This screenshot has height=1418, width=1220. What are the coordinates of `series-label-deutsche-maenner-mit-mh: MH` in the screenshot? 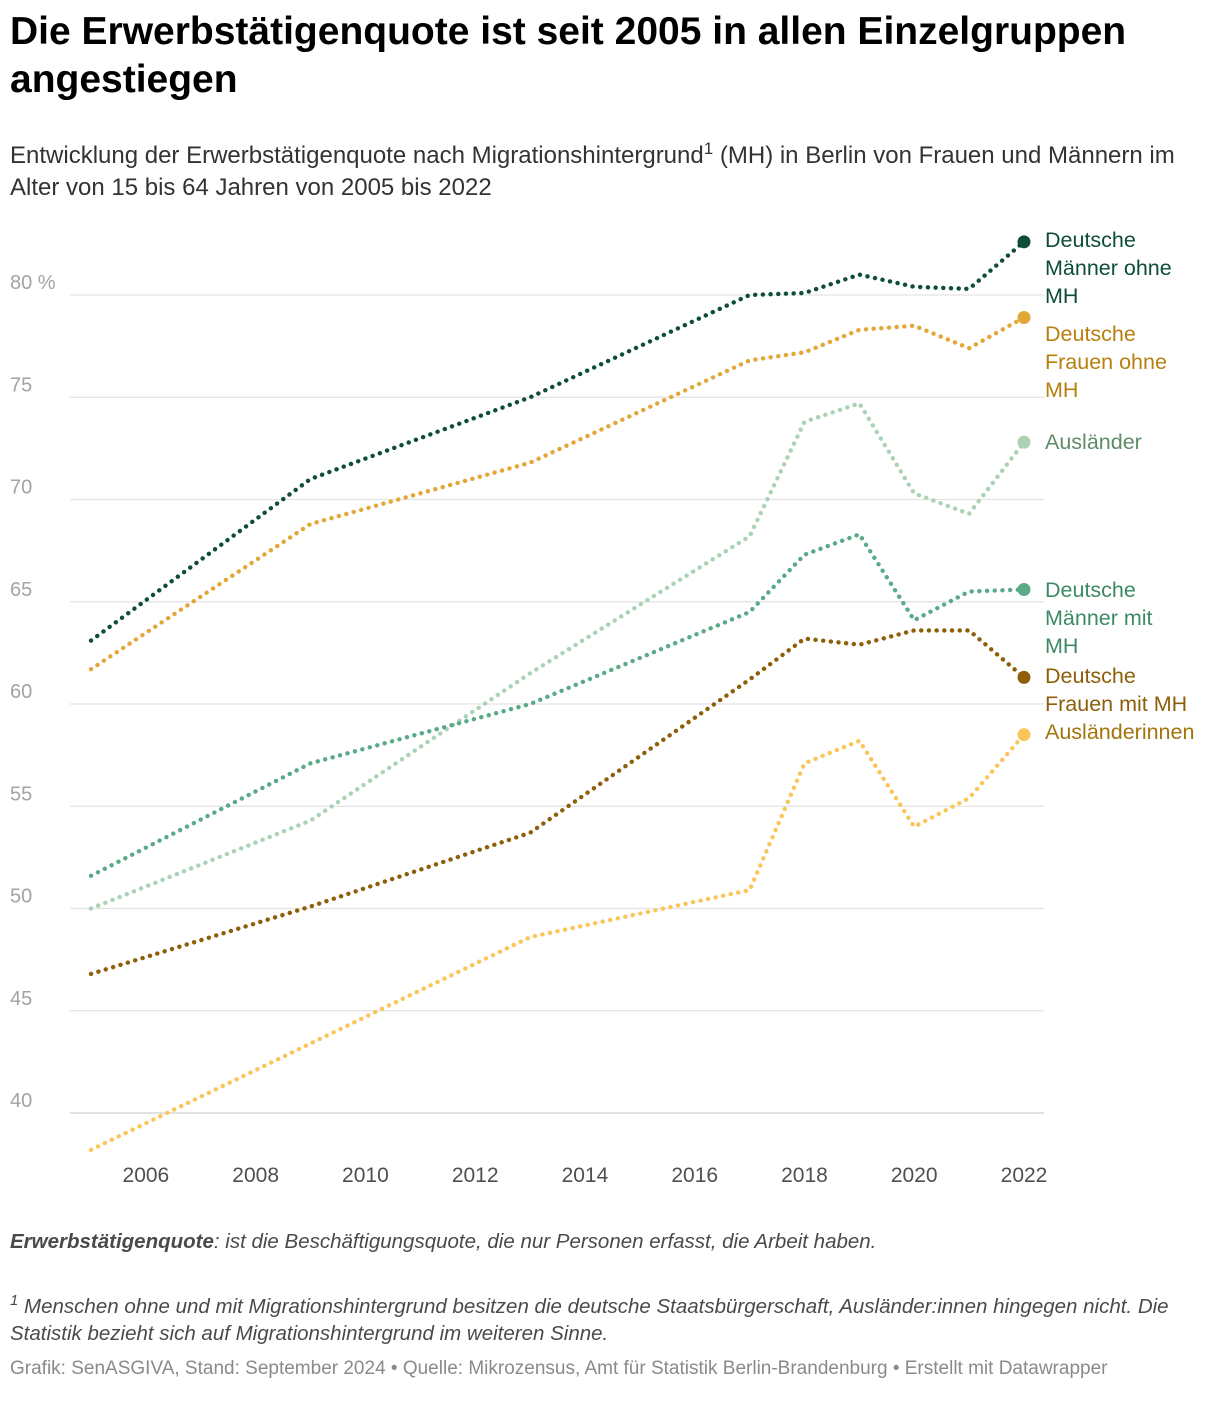 It's located at (1061, 646).